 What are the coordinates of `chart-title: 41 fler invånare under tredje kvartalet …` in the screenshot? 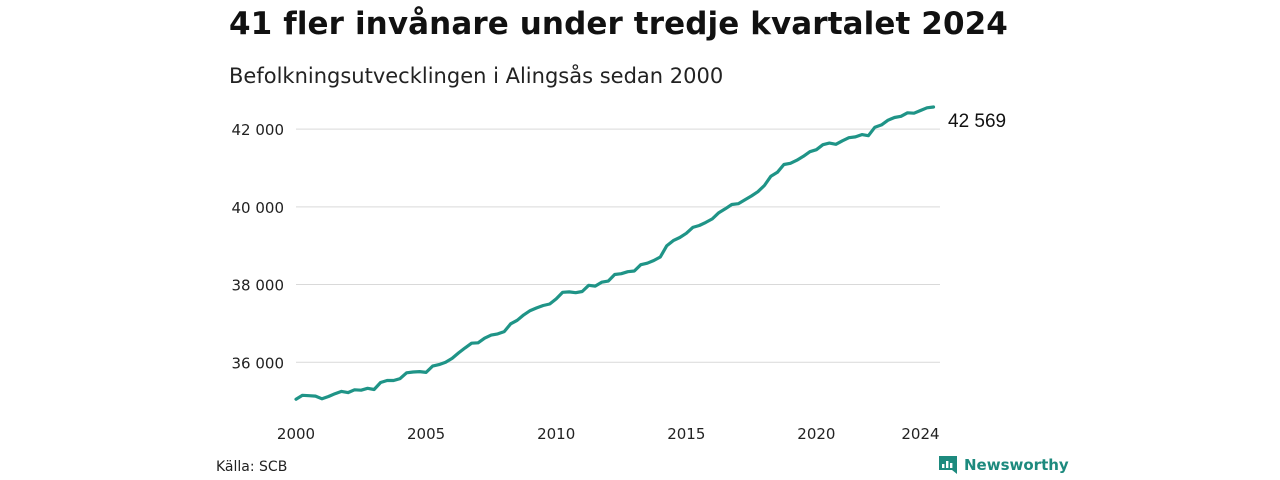 It's located at (618, 24).